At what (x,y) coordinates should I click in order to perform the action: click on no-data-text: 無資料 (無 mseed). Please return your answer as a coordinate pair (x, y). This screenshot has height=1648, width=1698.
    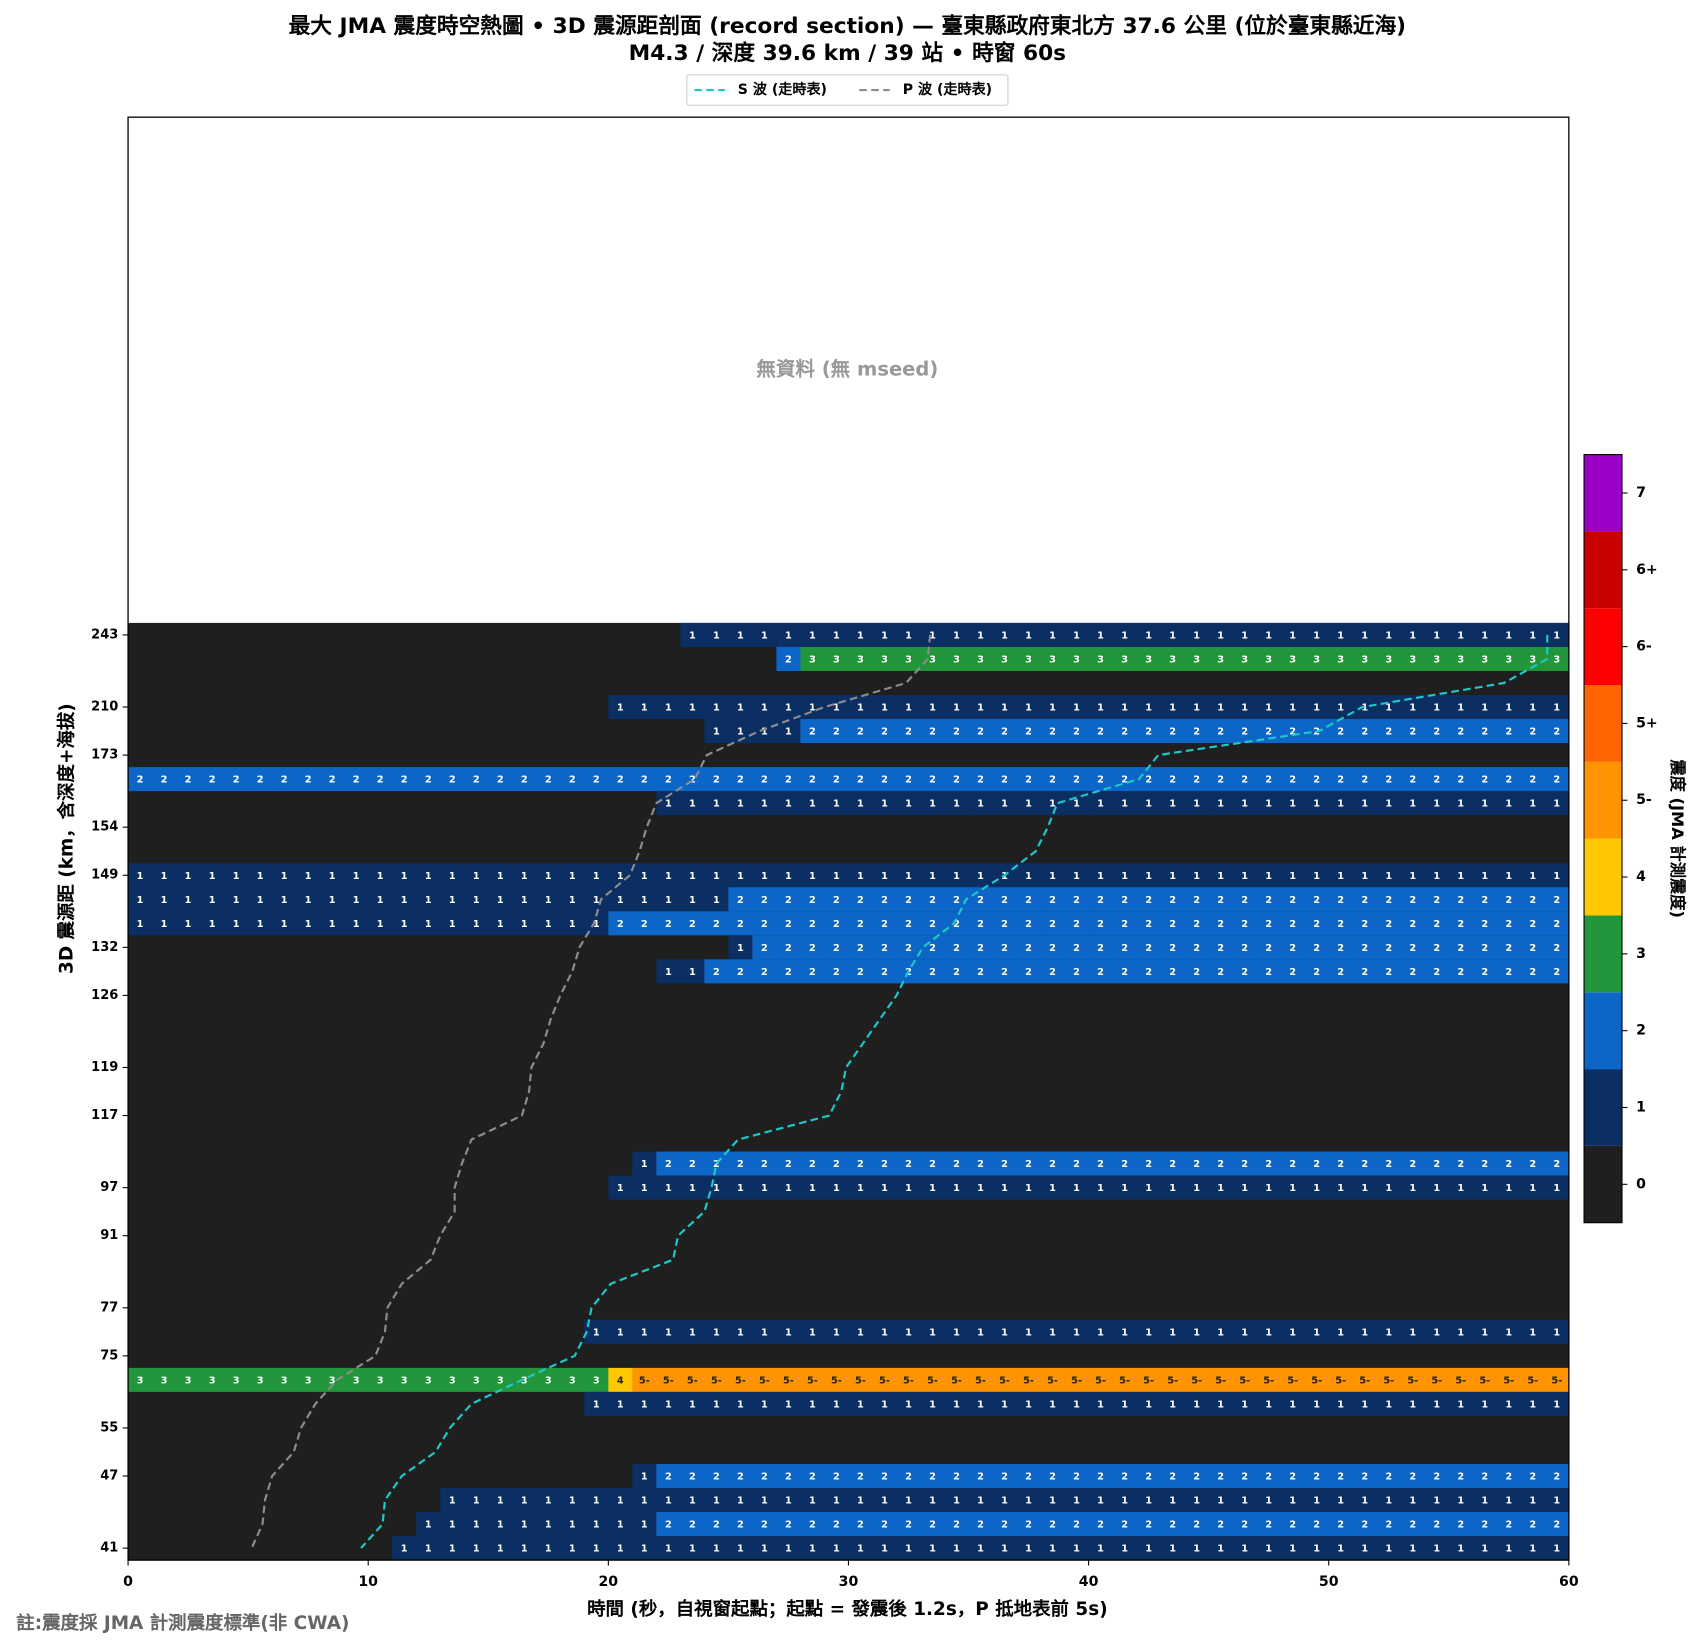
    Looking at the image, I should click on (847, 368).